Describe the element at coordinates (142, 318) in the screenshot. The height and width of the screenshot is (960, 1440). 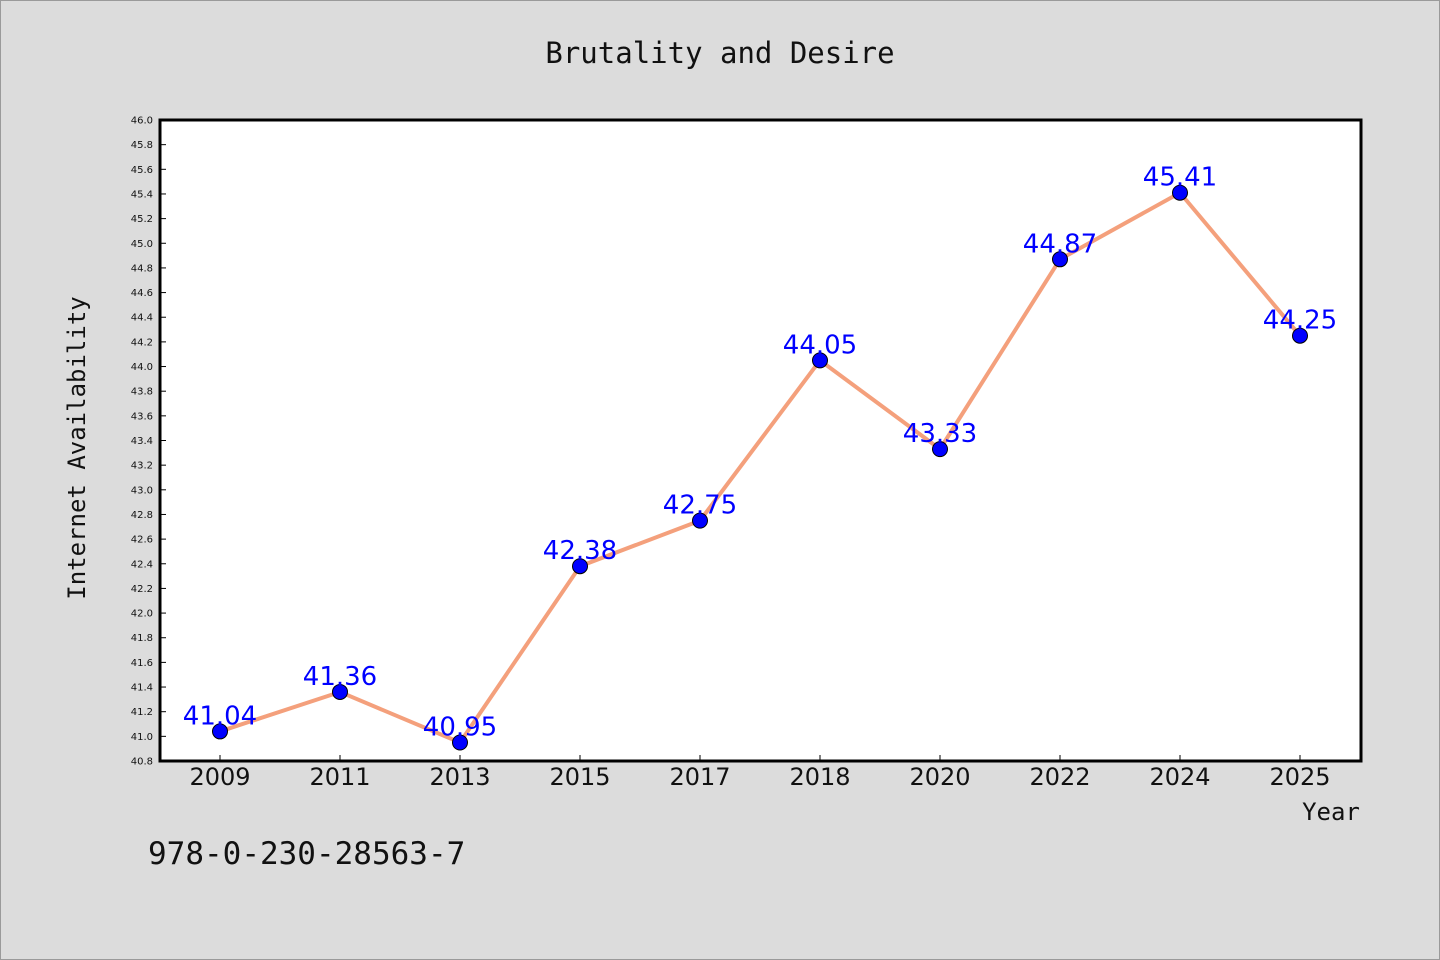
I see `y-tick-label: 44.4` at that location.